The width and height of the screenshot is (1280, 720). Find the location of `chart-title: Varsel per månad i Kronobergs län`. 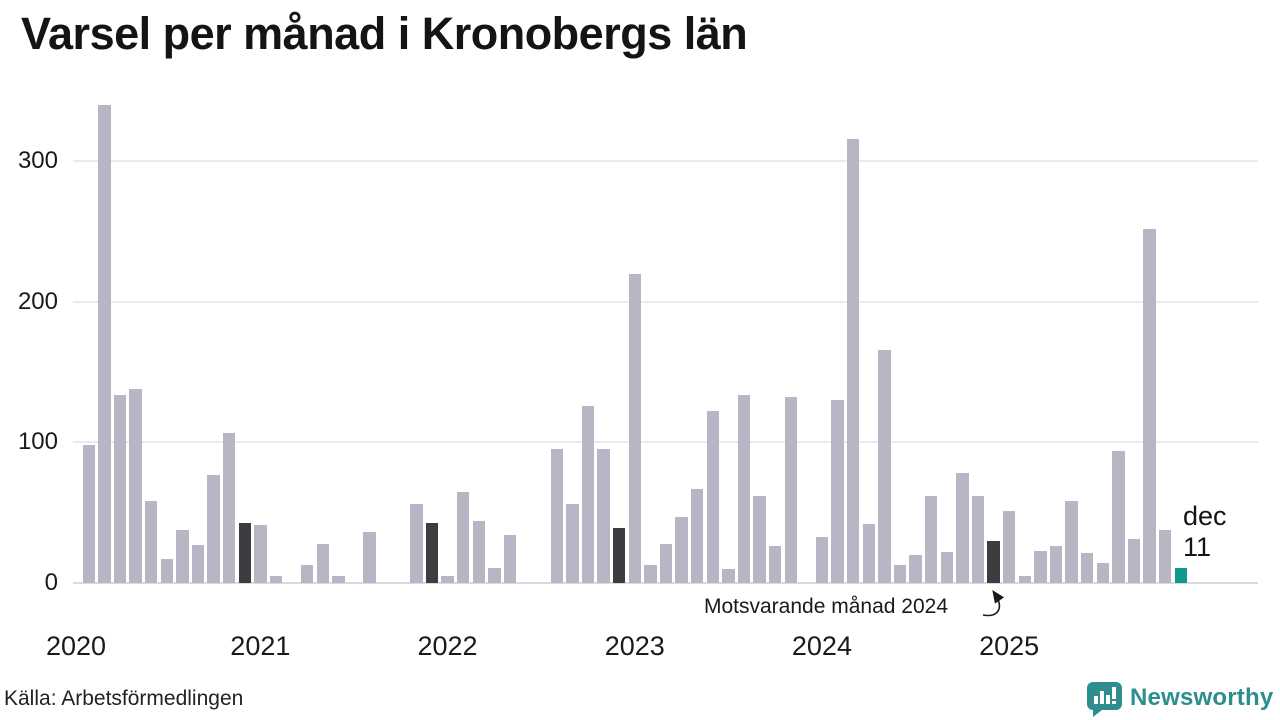

chart-title: Varsel per månad i Kronobergs län is located at coordinates (384, 33).